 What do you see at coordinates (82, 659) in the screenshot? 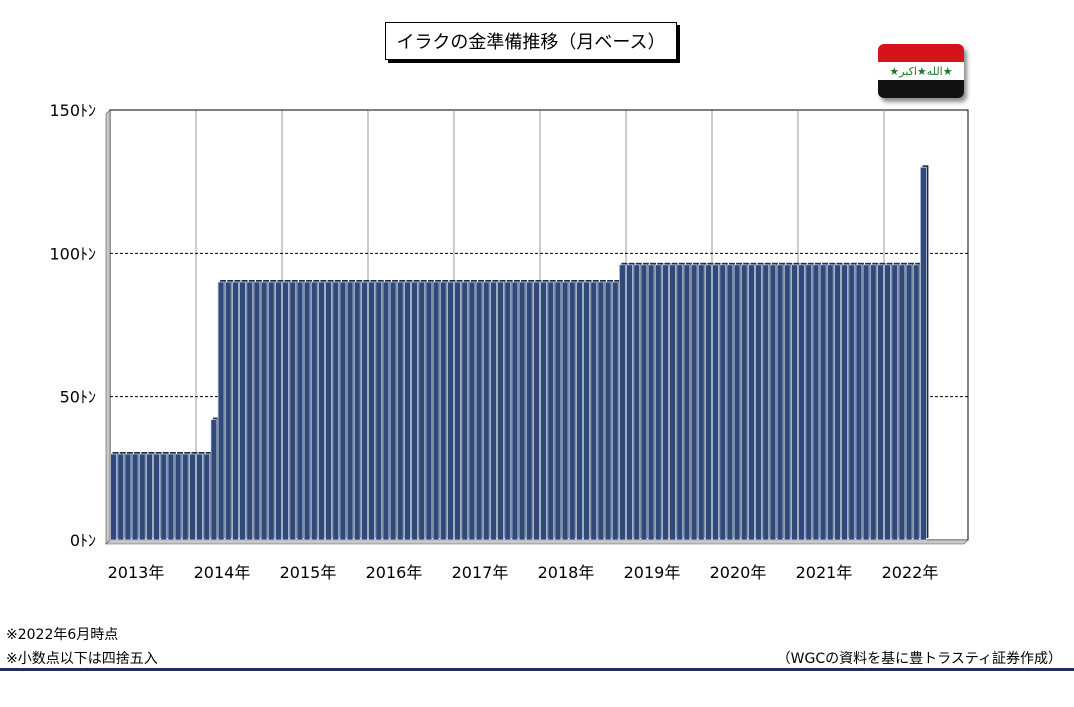
I see `note-rounding: ※小数点以下は四捨五入` at bounding box center [82, 659].